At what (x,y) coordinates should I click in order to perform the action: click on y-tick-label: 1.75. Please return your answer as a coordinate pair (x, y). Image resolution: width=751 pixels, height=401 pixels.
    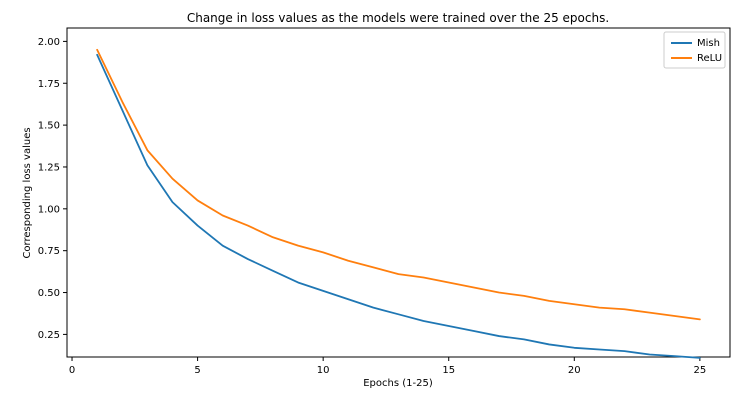
    Looking at the image, I should click on (49, 84).